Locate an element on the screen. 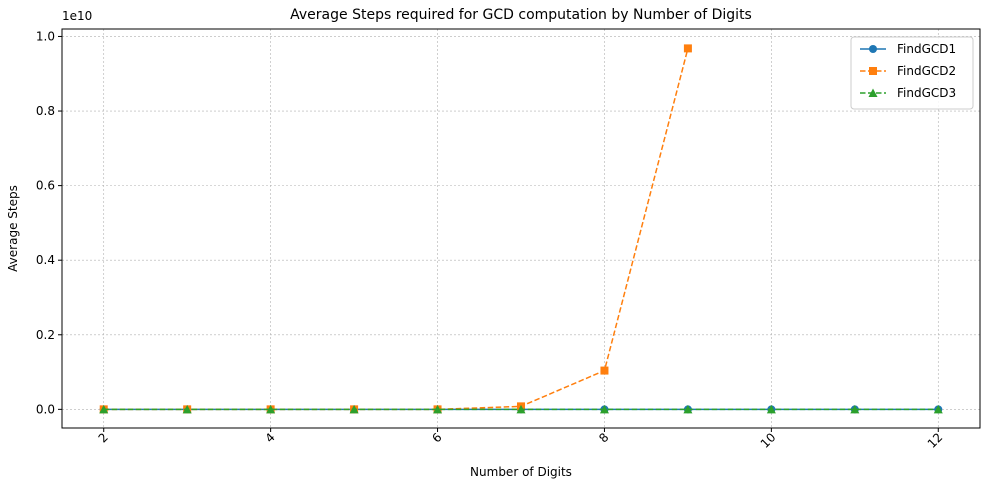  x-axis-label: Number of Digits is located at coordinates (521, 472).